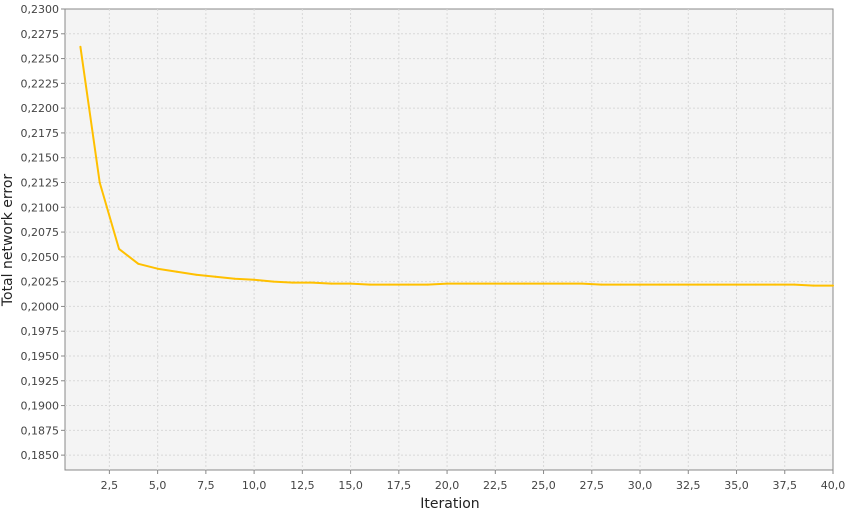 This screenshot has width=846, height=510. Describe the element at coordinates (40, 158) in the screenshot. I see `y-tick-label: 0,2150` at that location.